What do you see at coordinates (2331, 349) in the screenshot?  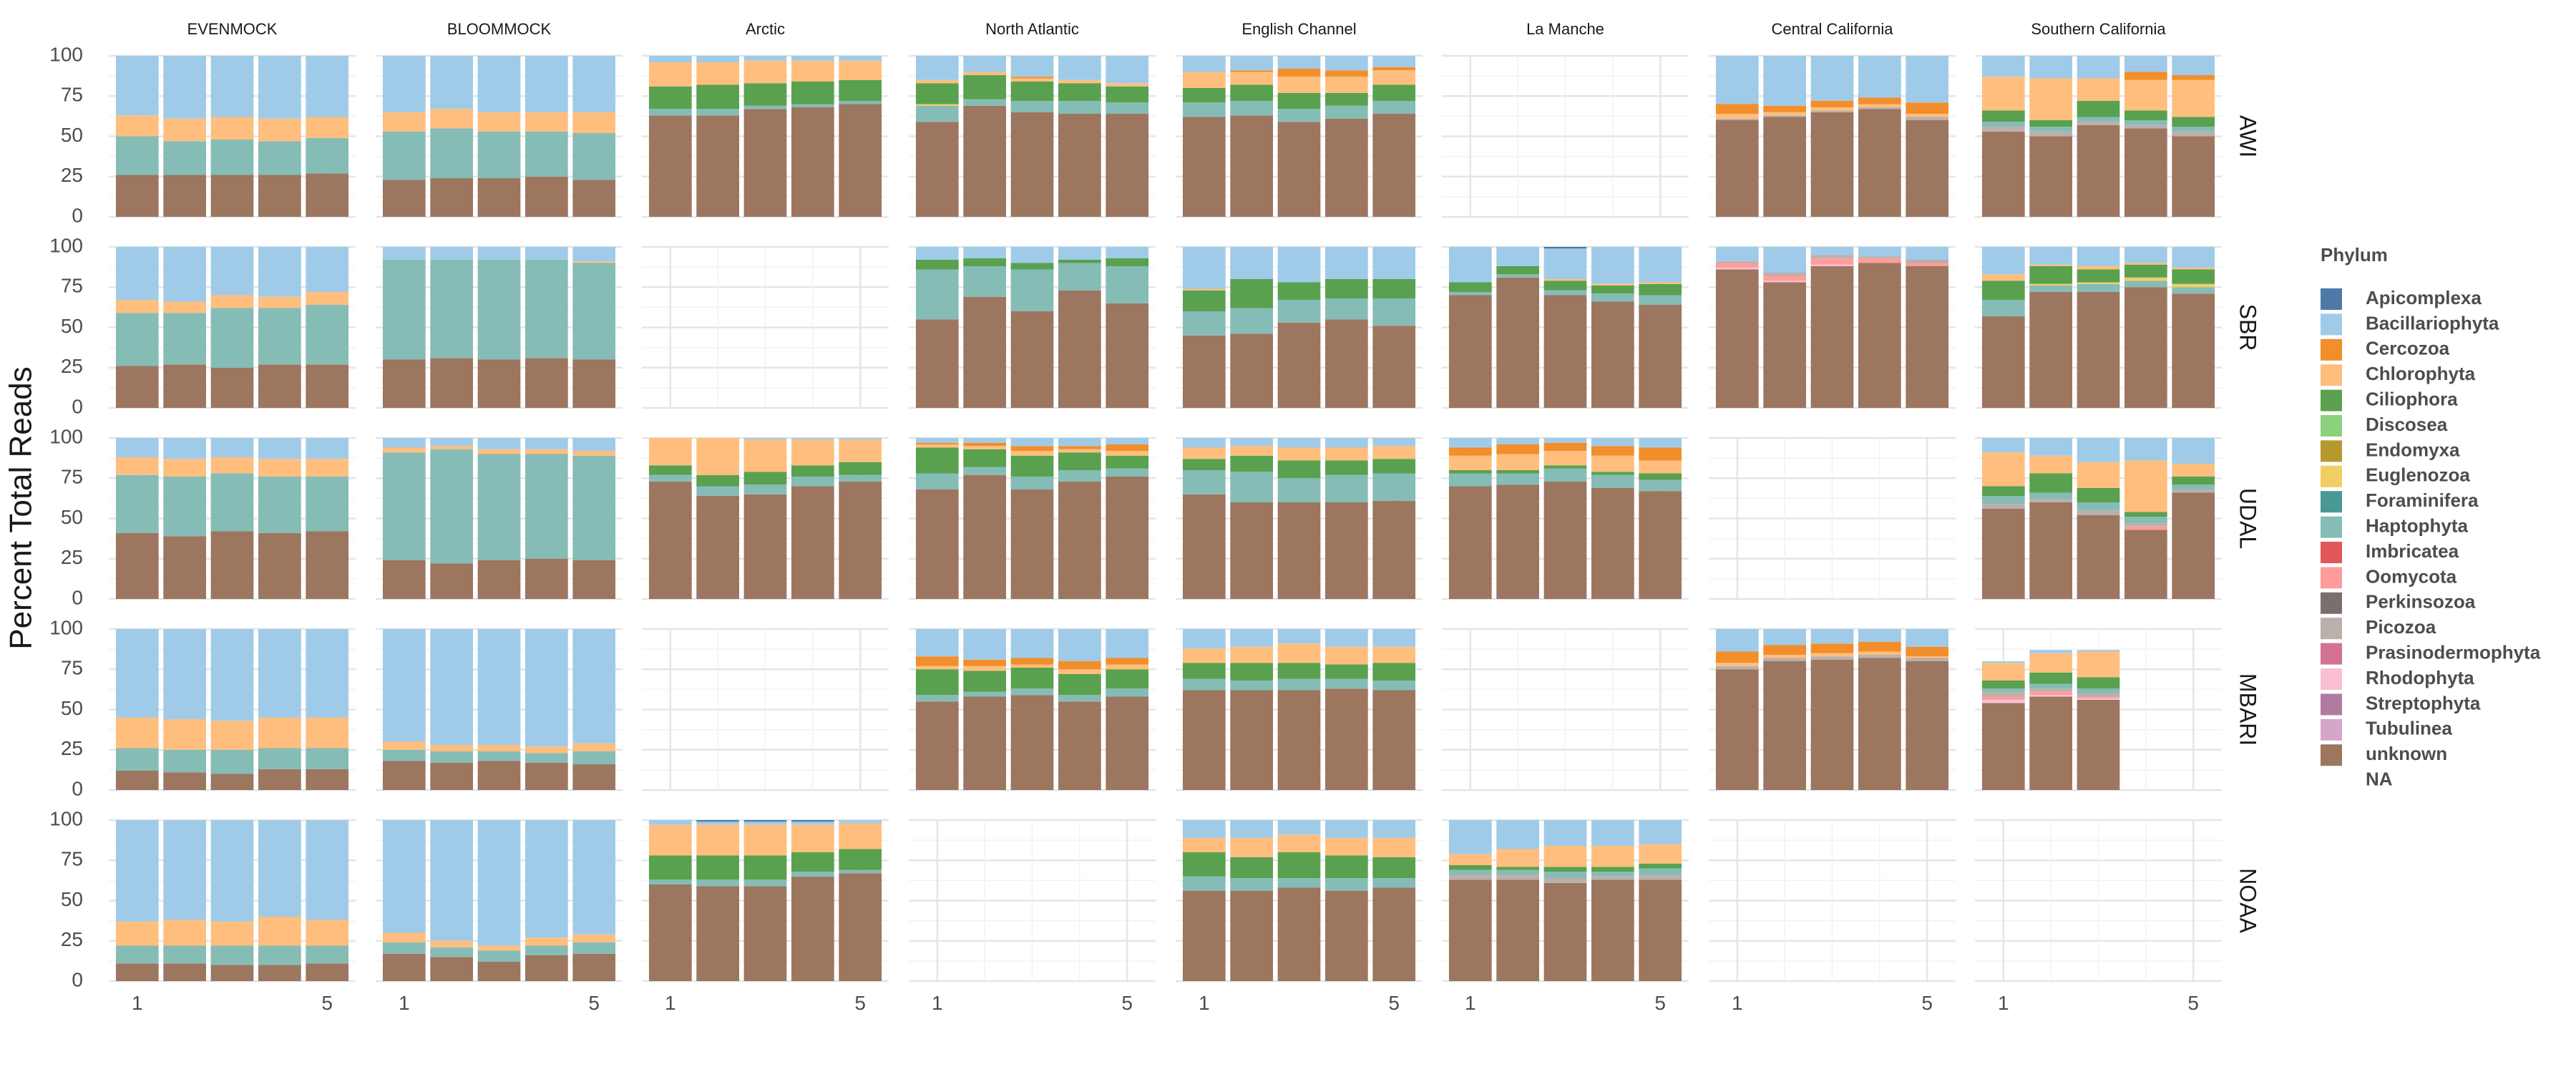 I see `legend-swatch-cercozoa` at bounding box center [2331, 349].